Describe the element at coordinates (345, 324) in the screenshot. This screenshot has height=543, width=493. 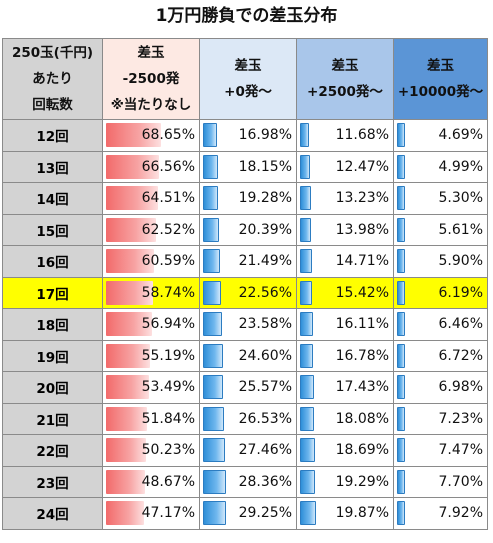
I see `value-cell: 16.11%` at that location.